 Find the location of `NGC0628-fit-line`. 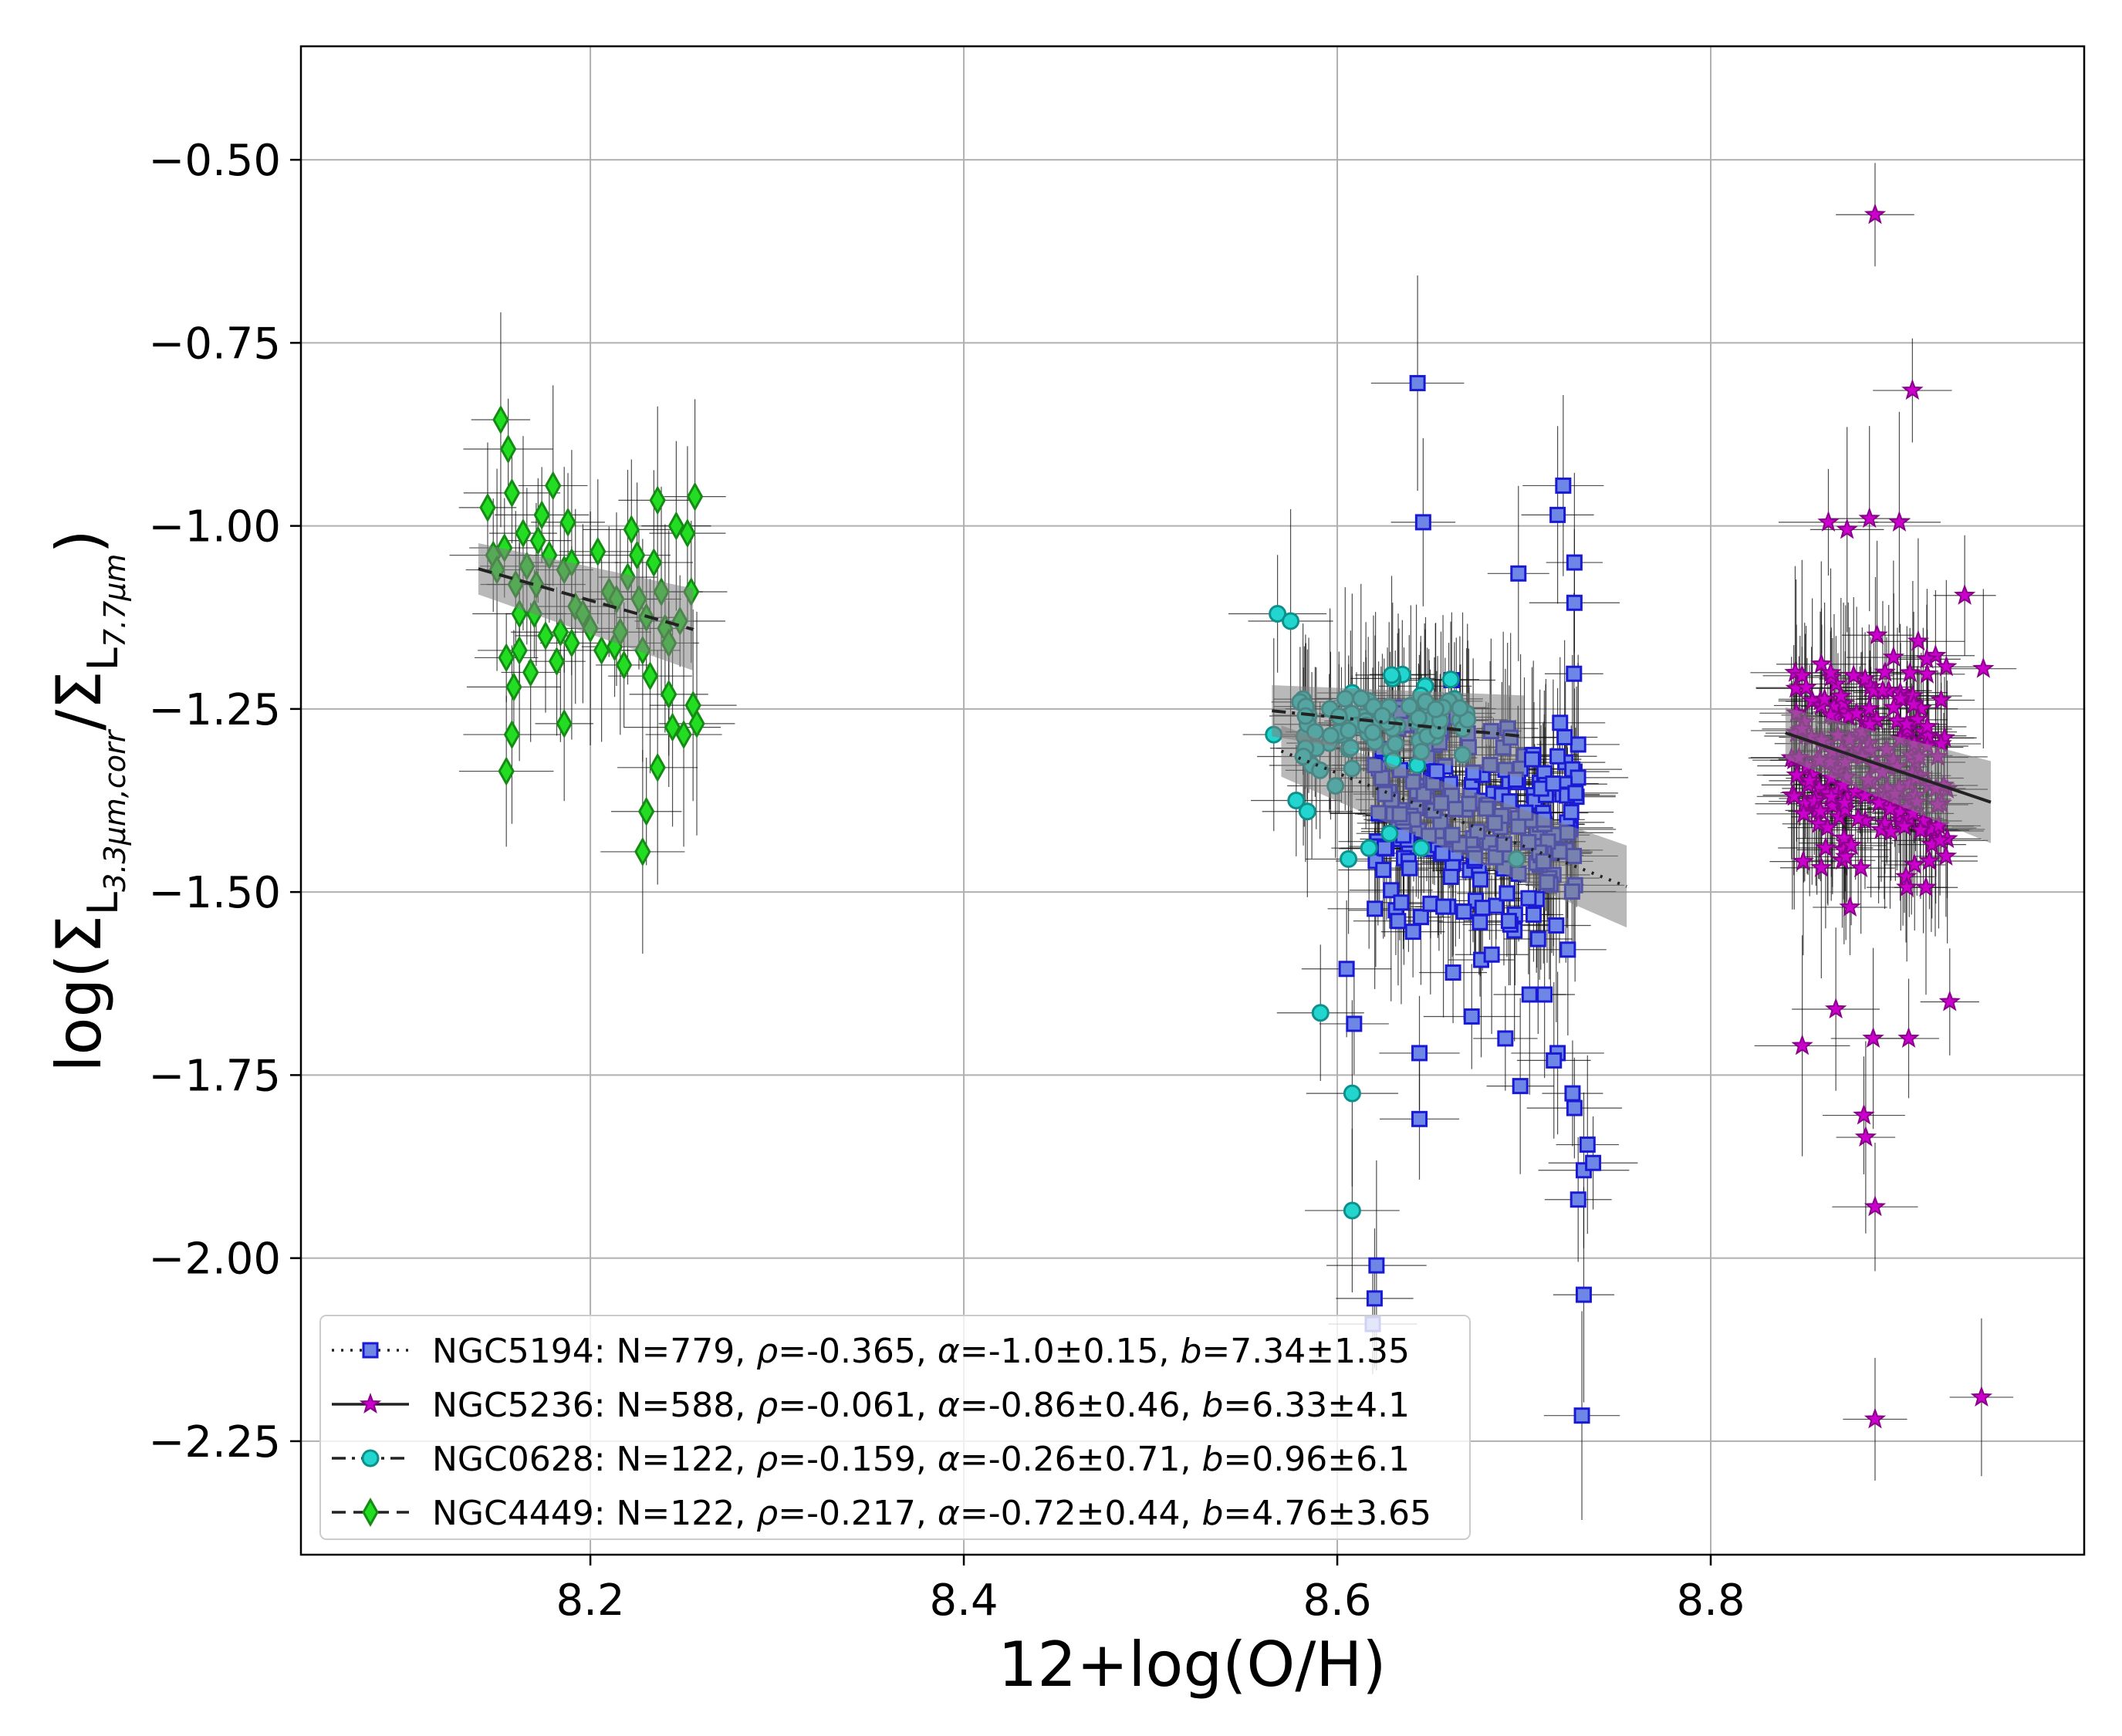

NGC0628-fit-line is located at coordinates (1398, 723).